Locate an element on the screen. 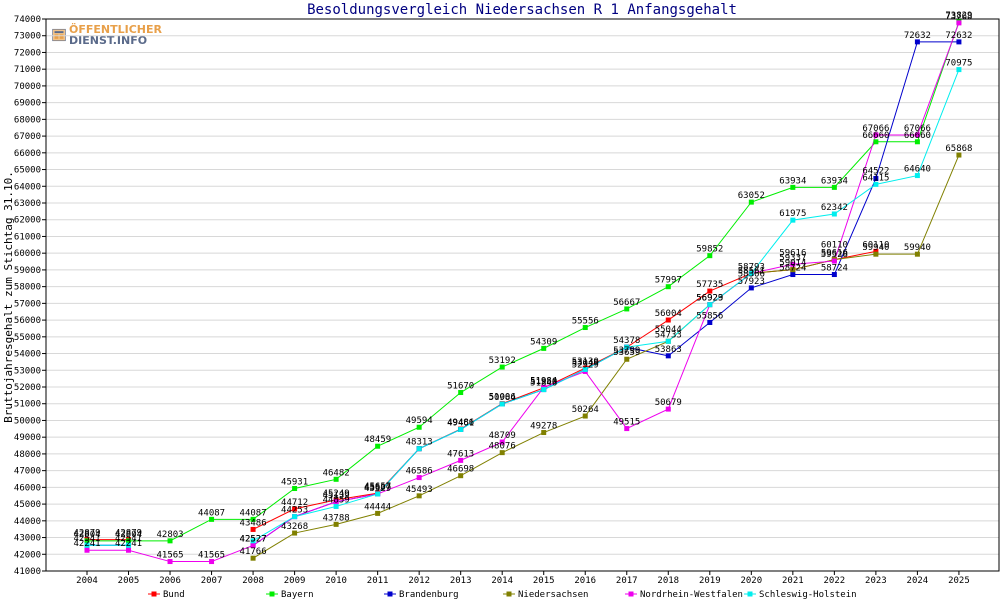  data-label: 47613 is located at coordinates (460, 454).